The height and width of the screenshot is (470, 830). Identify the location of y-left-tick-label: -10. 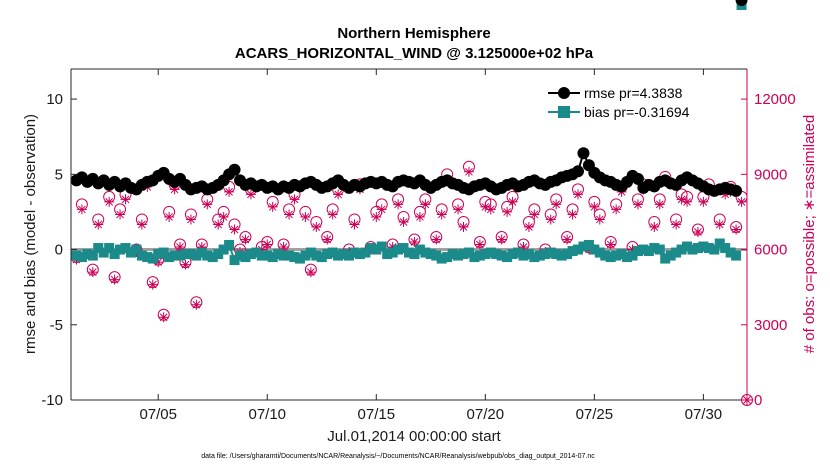
(52, 400).